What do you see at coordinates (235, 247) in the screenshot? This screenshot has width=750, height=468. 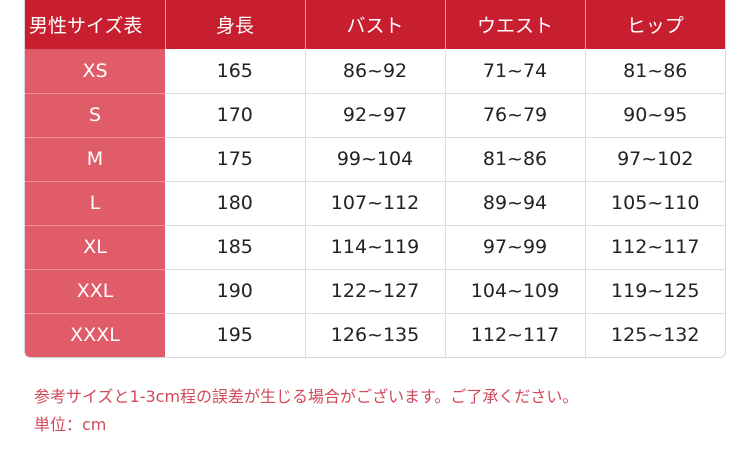 I see `cell-height: 185` at bounding box center [235, 247].